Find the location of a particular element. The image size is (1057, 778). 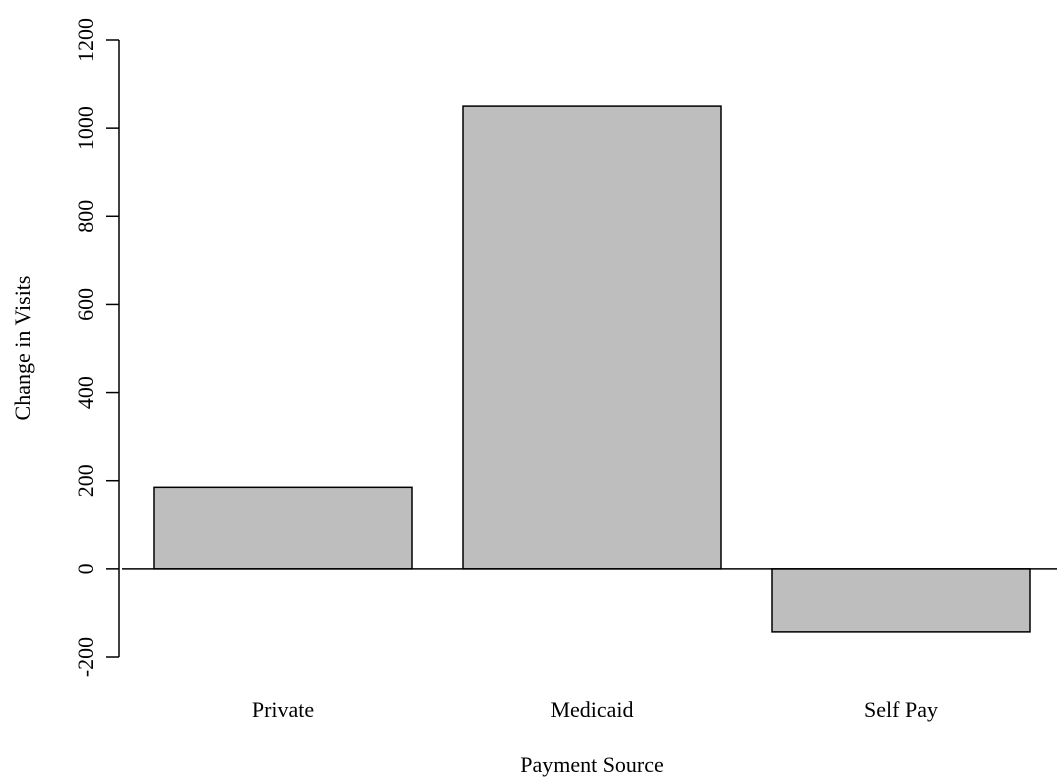

y-tick-label: 600 is located at coordinates (85, 304).